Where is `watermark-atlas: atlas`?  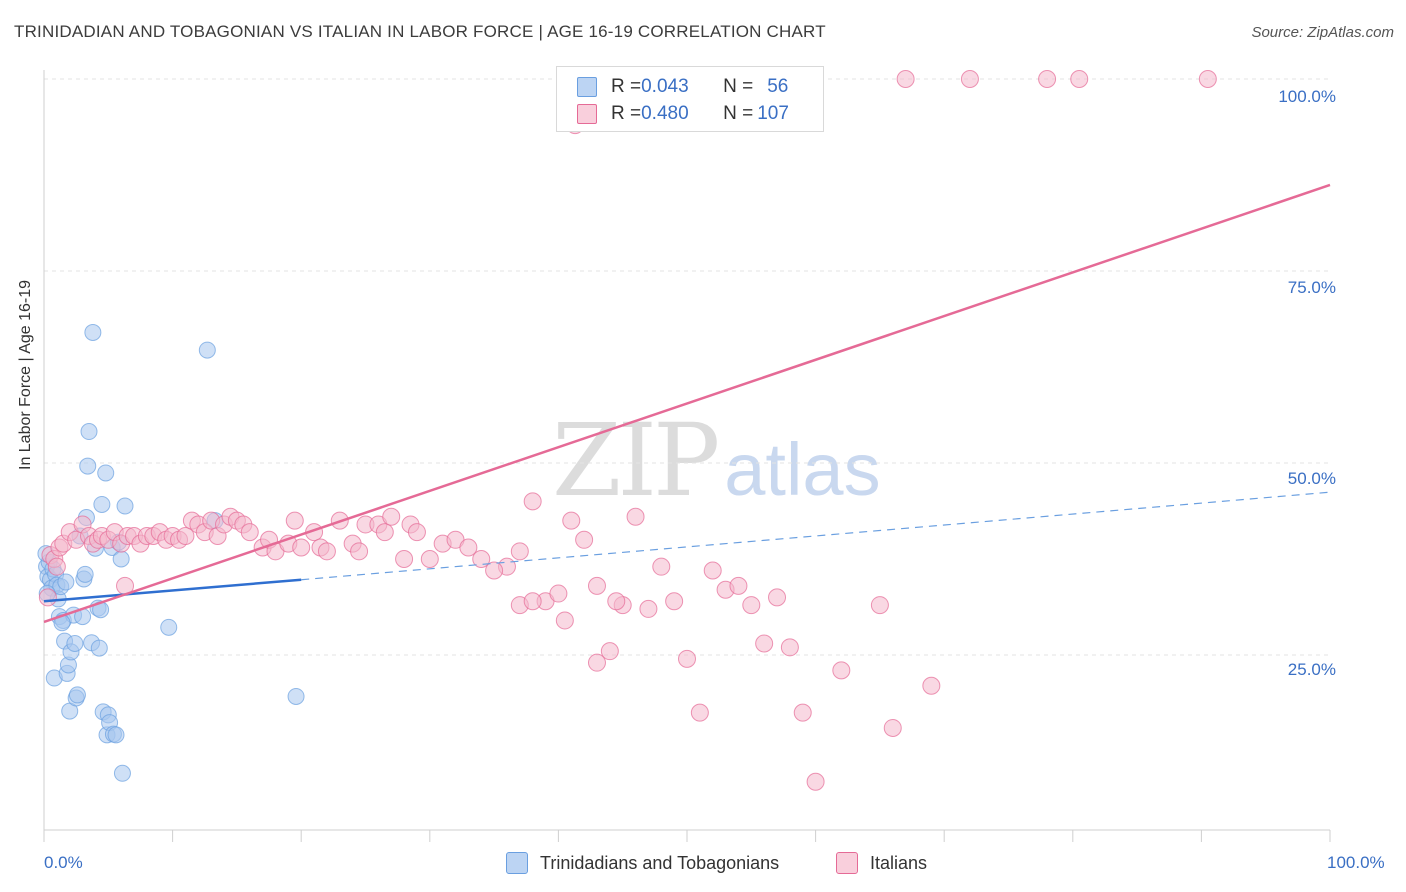
watermark-atlas: atlas is located at coordinates (802, 469).